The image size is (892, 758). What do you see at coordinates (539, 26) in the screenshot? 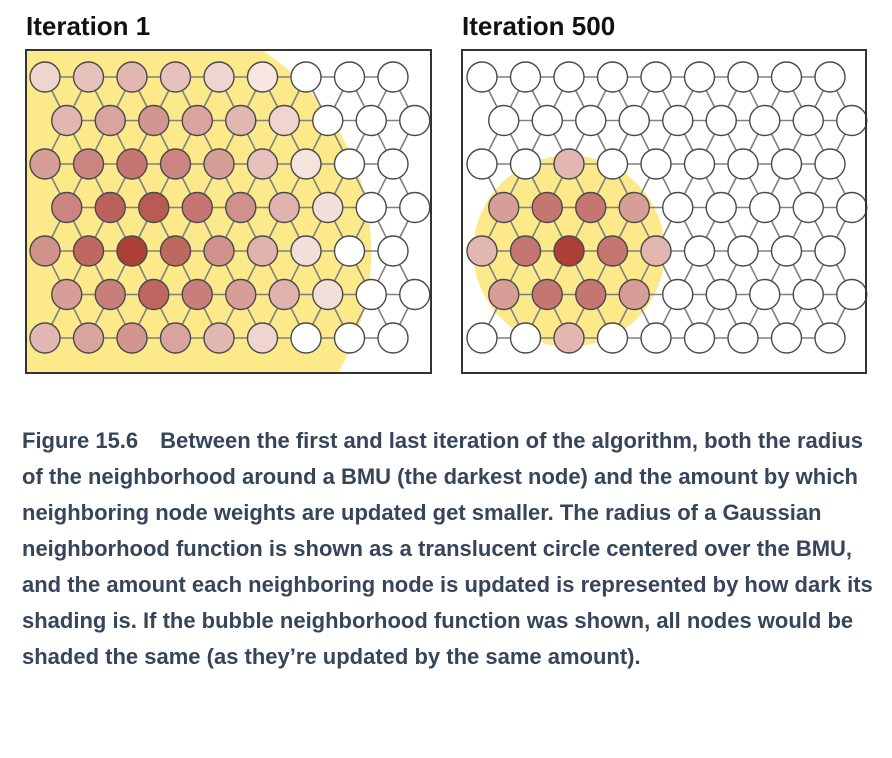
I see `panel-title-iteration-500: Iteration 500` at bounding box center [539, 26].